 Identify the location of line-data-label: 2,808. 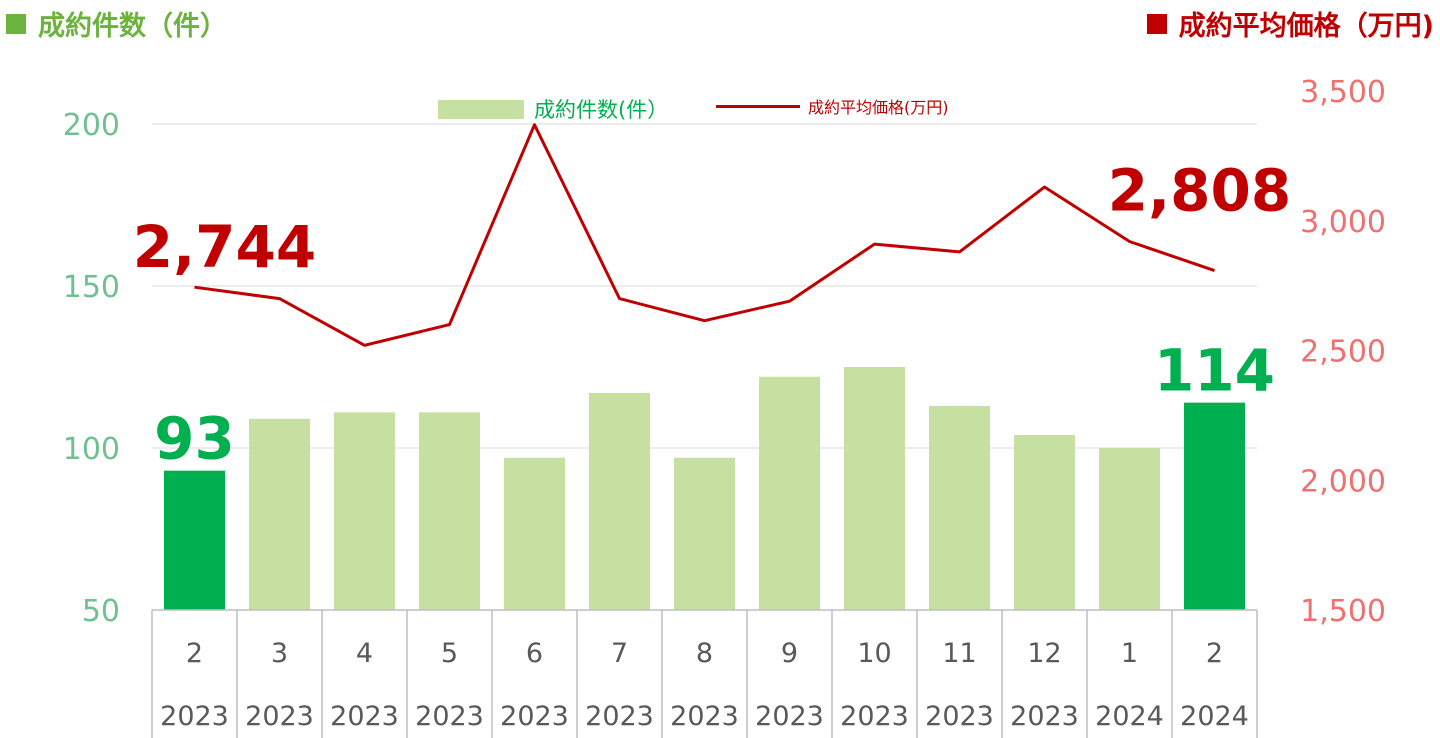
(1199, 191).